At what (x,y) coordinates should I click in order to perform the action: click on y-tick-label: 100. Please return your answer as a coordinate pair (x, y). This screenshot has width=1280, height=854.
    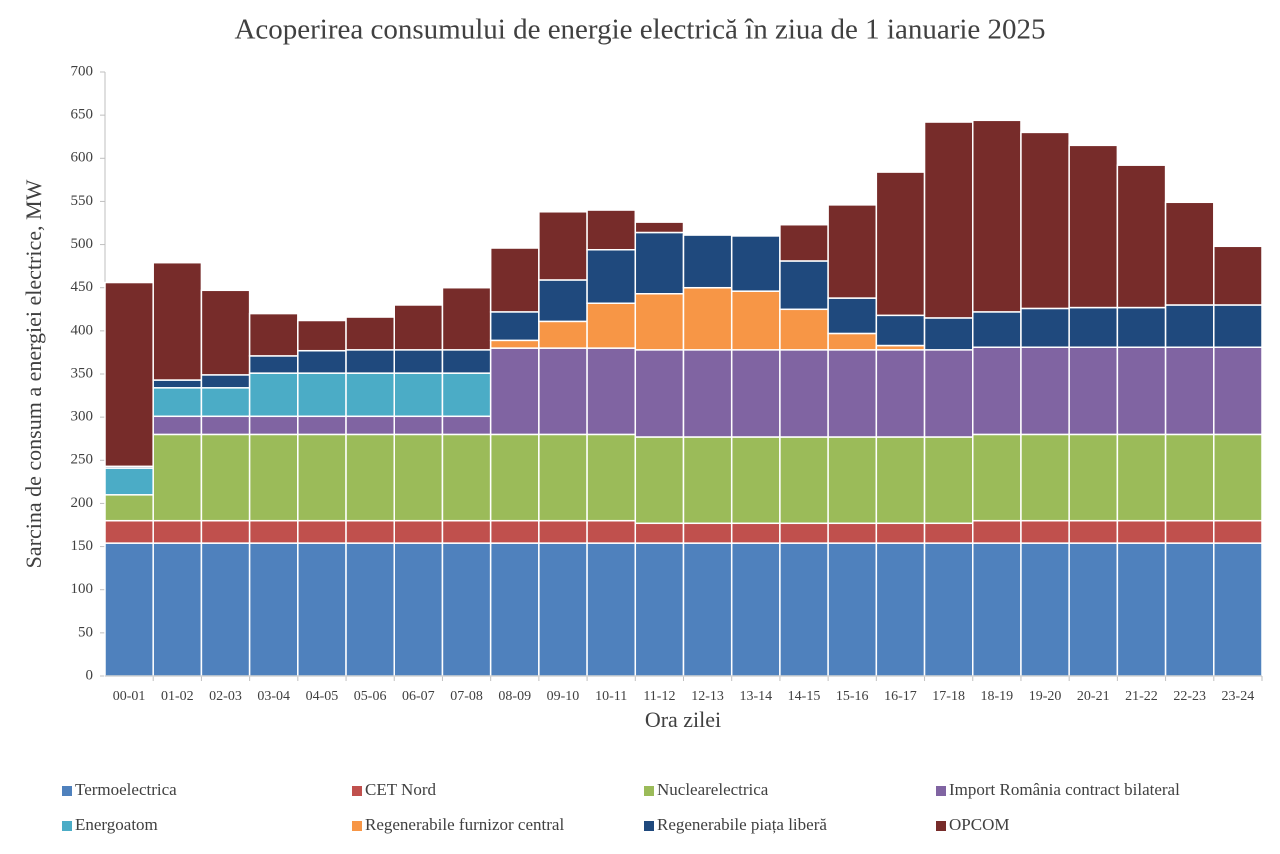
    Looking at the image, I should click on (82, 589).